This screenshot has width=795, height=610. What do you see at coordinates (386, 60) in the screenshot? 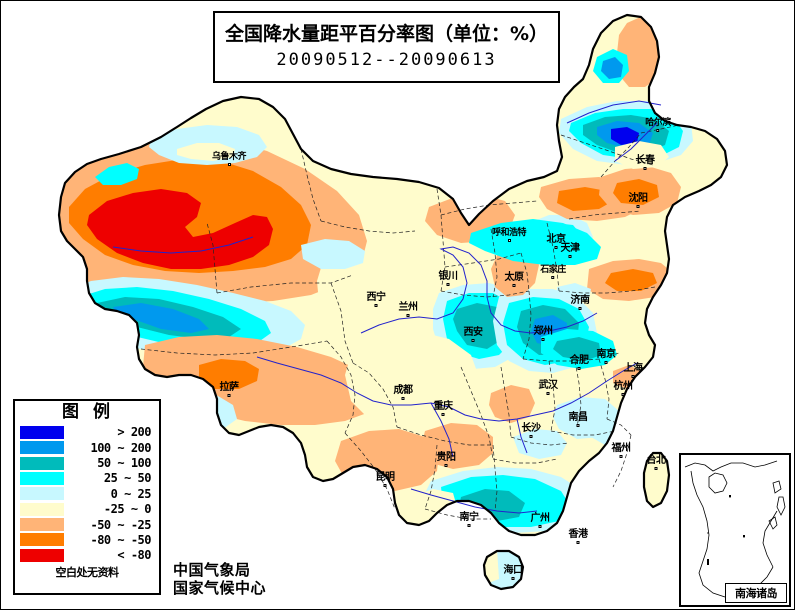
I see `date-range-subtitle: 20090512--20090613` at bounding box center [386, 60].